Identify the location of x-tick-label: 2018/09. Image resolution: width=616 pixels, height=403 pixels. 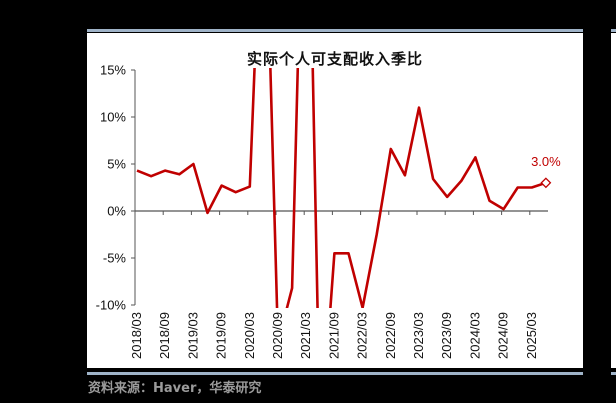
(164, 335).